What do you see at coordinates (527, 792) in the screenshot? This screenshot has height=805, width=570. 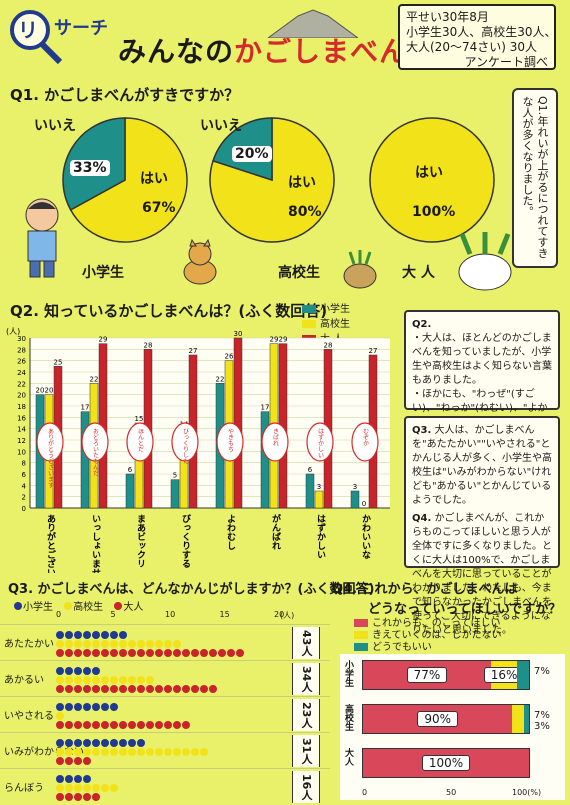 I see `x-tick-label: 100(%)` at bounding box center [527, 792].